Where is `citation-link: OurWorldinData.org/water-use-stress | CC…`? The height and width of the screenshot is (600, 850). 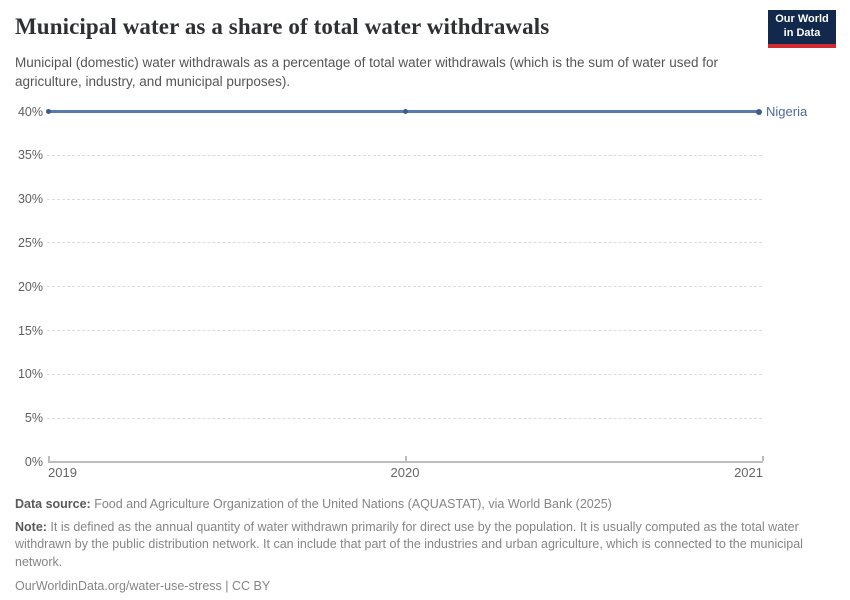
citation-link: OurWorldinData.org/water-use-stress | CC… is located at coordinates (143, 586).